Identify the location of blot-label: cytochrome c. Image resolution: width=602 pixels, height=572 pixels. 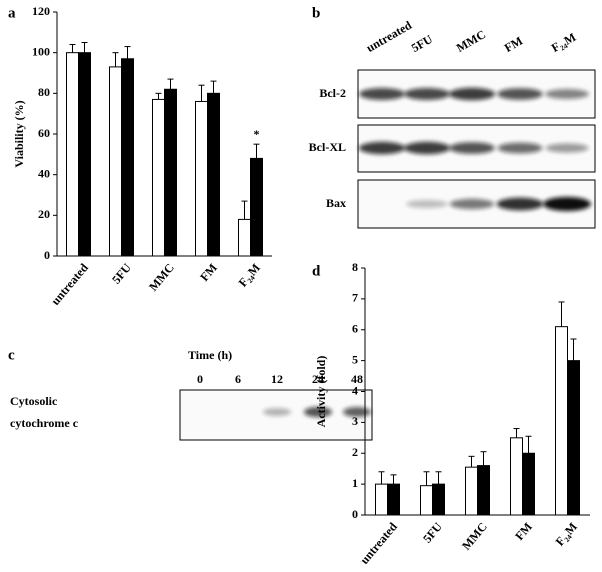
(44, 423).